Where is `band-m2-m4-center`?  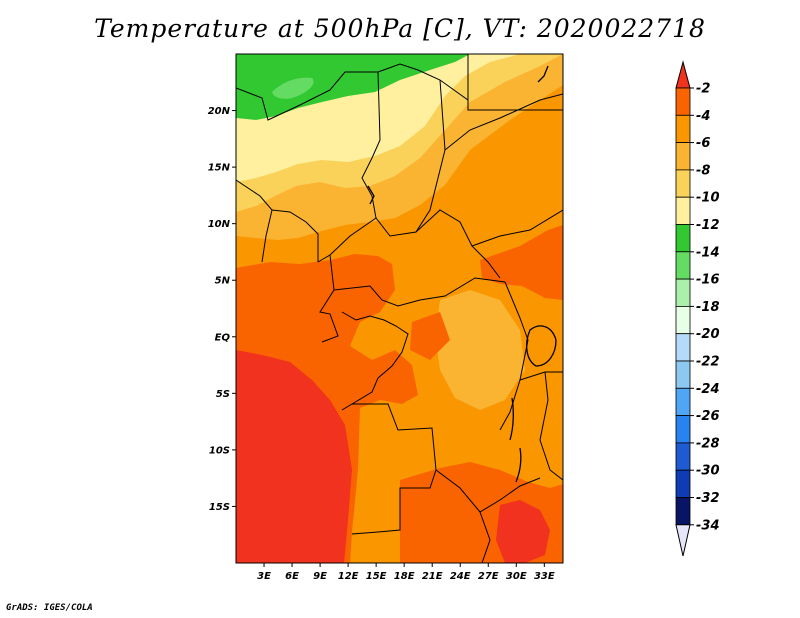 band-m2-m4-center is located at coordinates (430, 336).